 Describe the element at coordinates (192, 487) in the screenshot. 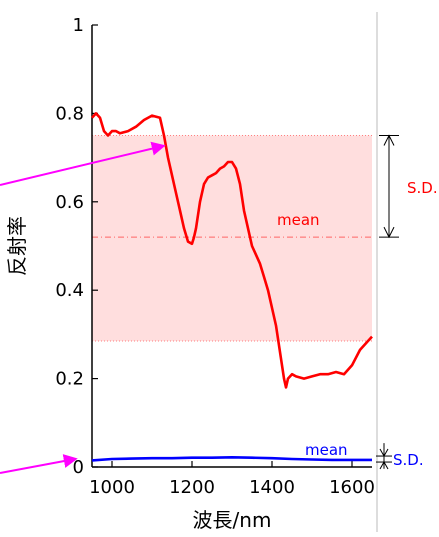

I see `x-tick-label: 1200` at that location.